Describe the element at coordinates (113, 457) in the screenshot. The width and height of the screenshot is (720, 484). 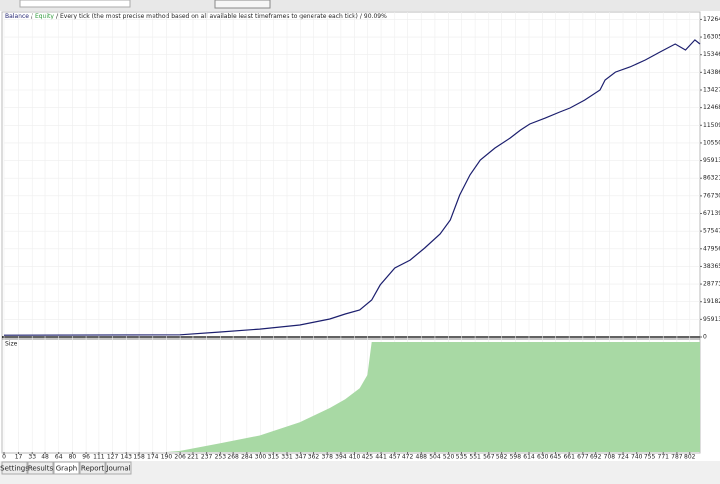
I see `x-tick-label: 127` at that location.